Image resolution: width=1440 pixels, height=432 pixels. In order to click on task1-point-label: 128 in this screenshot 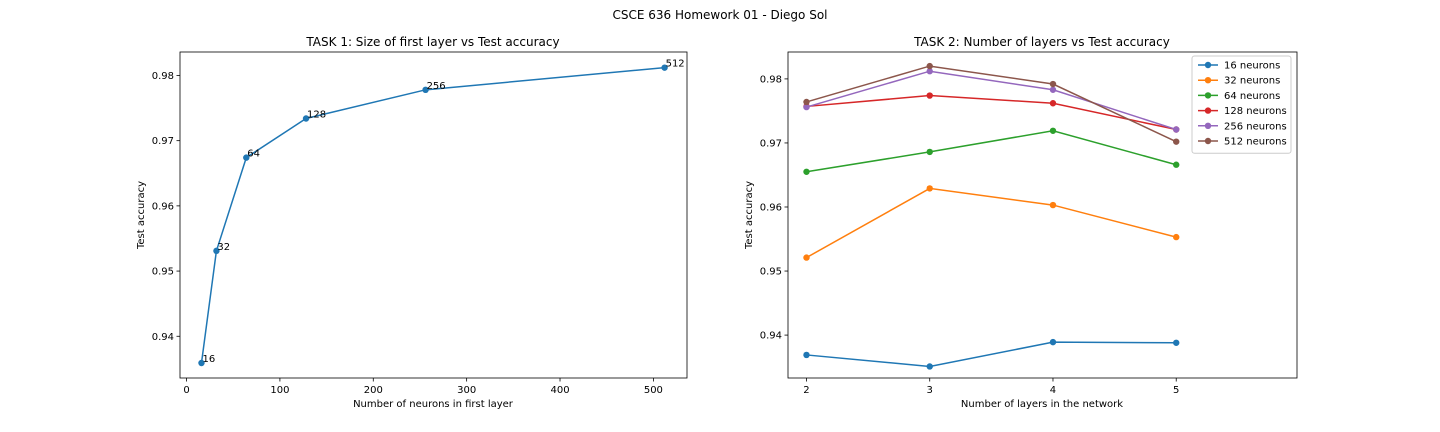, I will do `click(316, 115)`.